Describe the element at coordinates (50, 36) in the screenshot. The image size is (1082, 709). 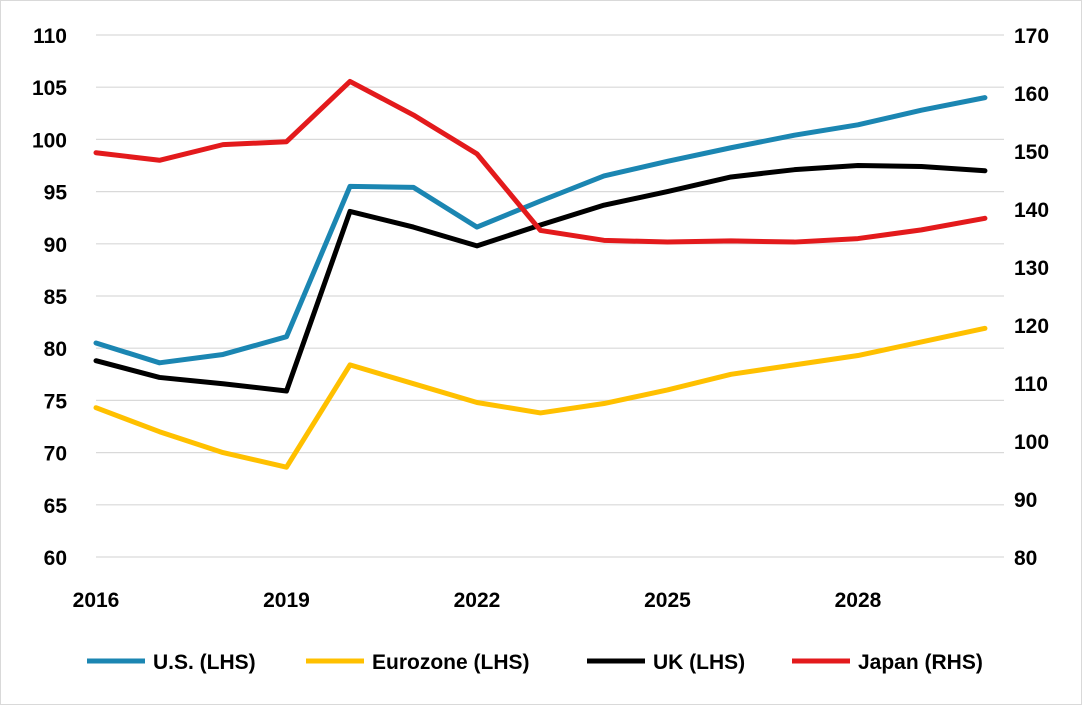
I see `left-axis-tick-label: 110` at that location.